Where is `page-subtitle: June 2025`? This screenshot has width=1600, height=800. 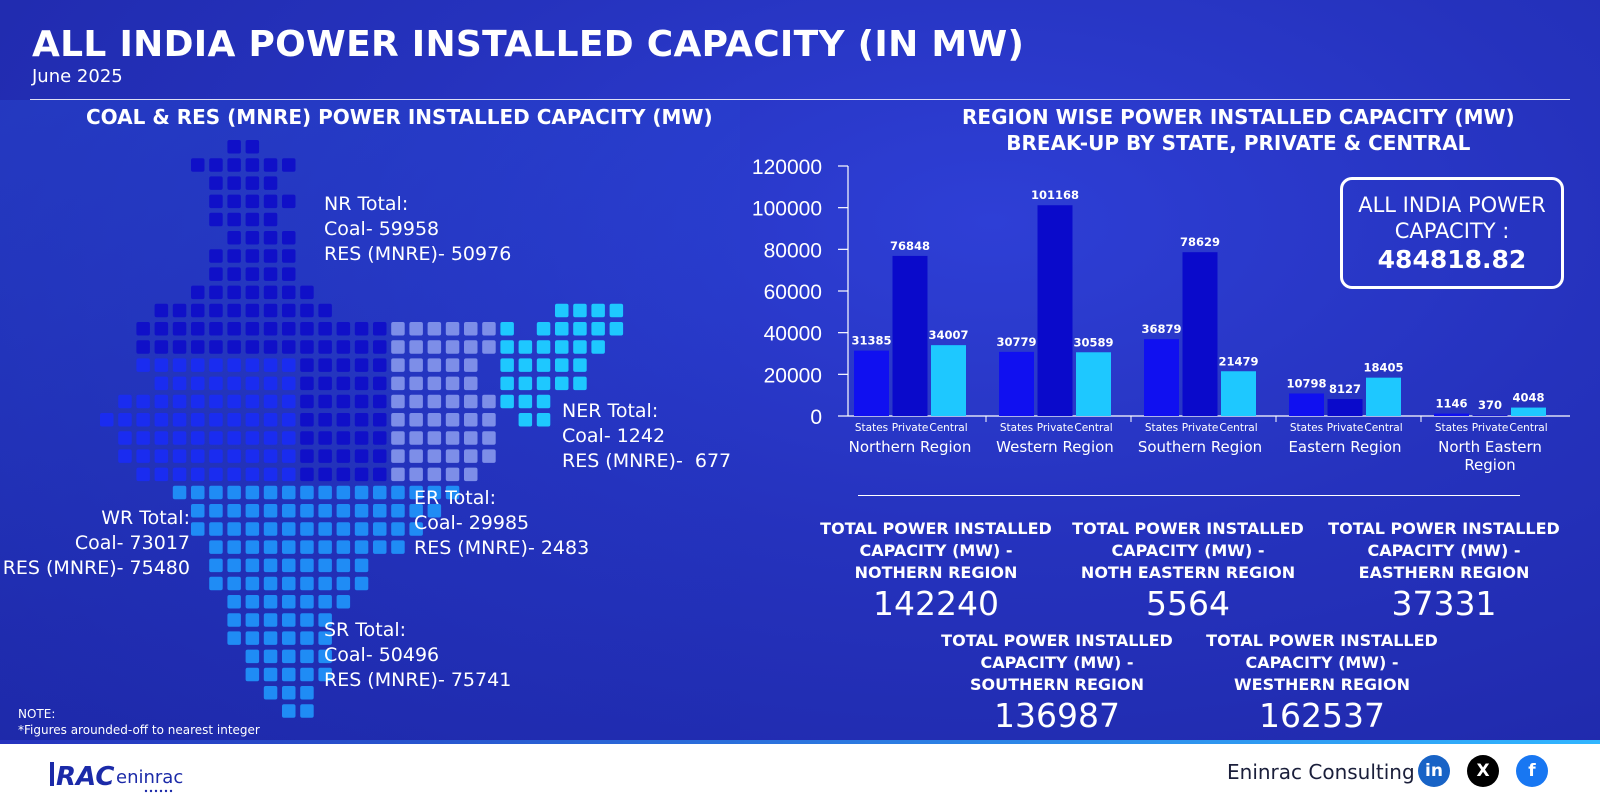
page-subtitle: June 2025 is located at coordinates (77, 76).